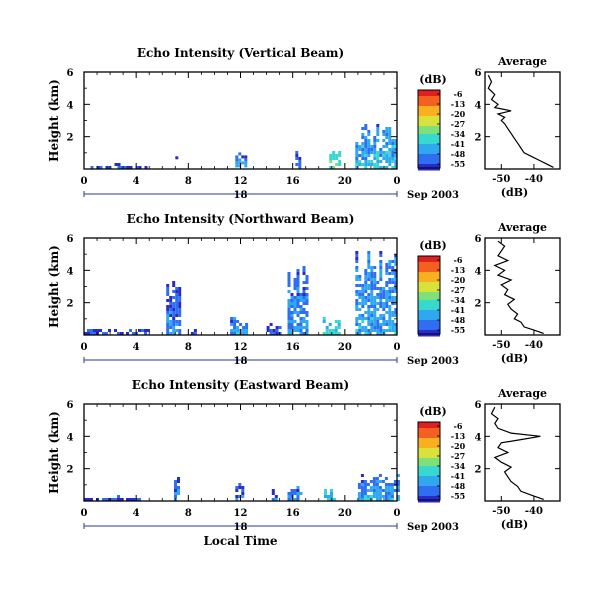  I want to click on panel-title: Echo Intensity (Vertical Beam), so click(240, 53).